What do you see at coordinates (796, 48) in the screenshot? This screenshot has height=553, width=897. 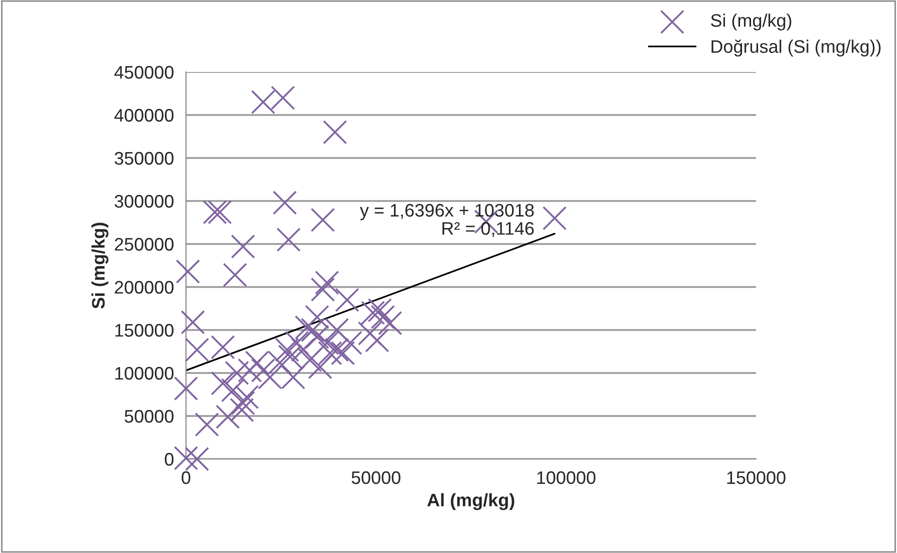 I see `legend-label: Doğrusal (Si (mg/kg))` at bounding box center [796, 48].